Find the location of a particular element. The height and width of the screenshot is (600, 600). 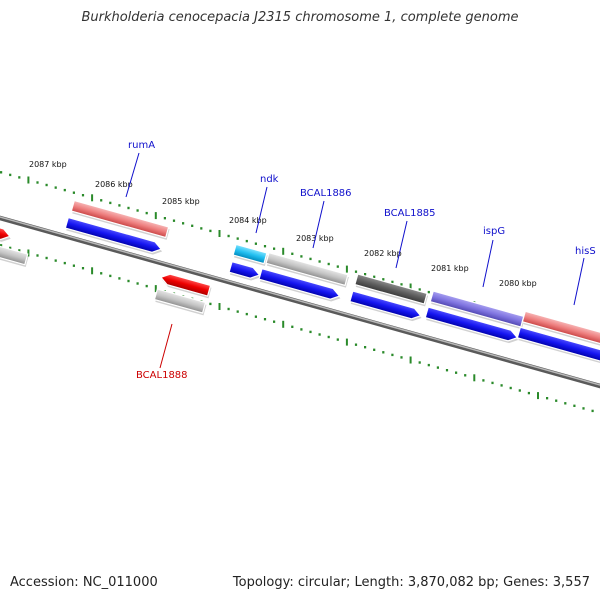

gene-rumA-cds is located at coordinates (113, 235).